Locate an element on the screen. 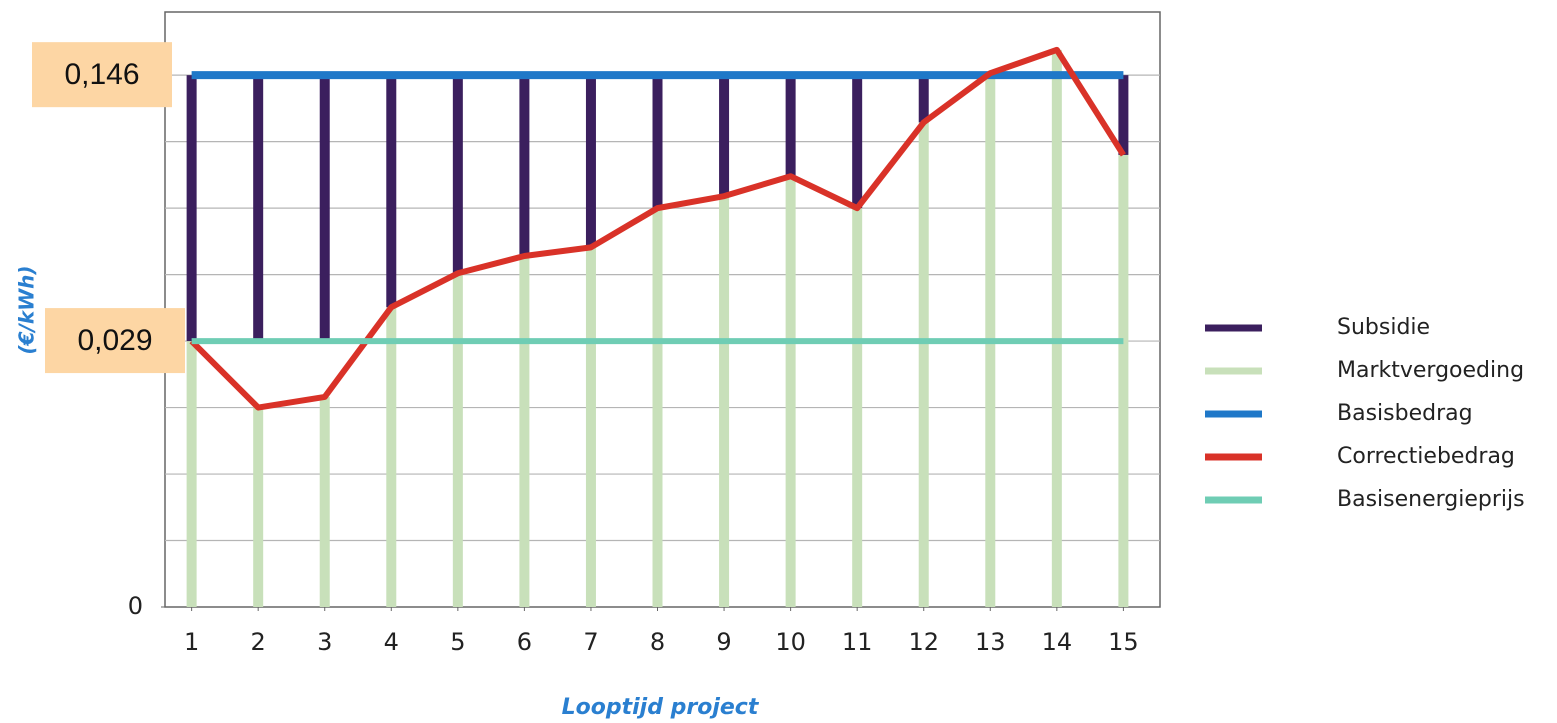  legend-label: Correctiebedrag is located at coordinates (1426, 456).